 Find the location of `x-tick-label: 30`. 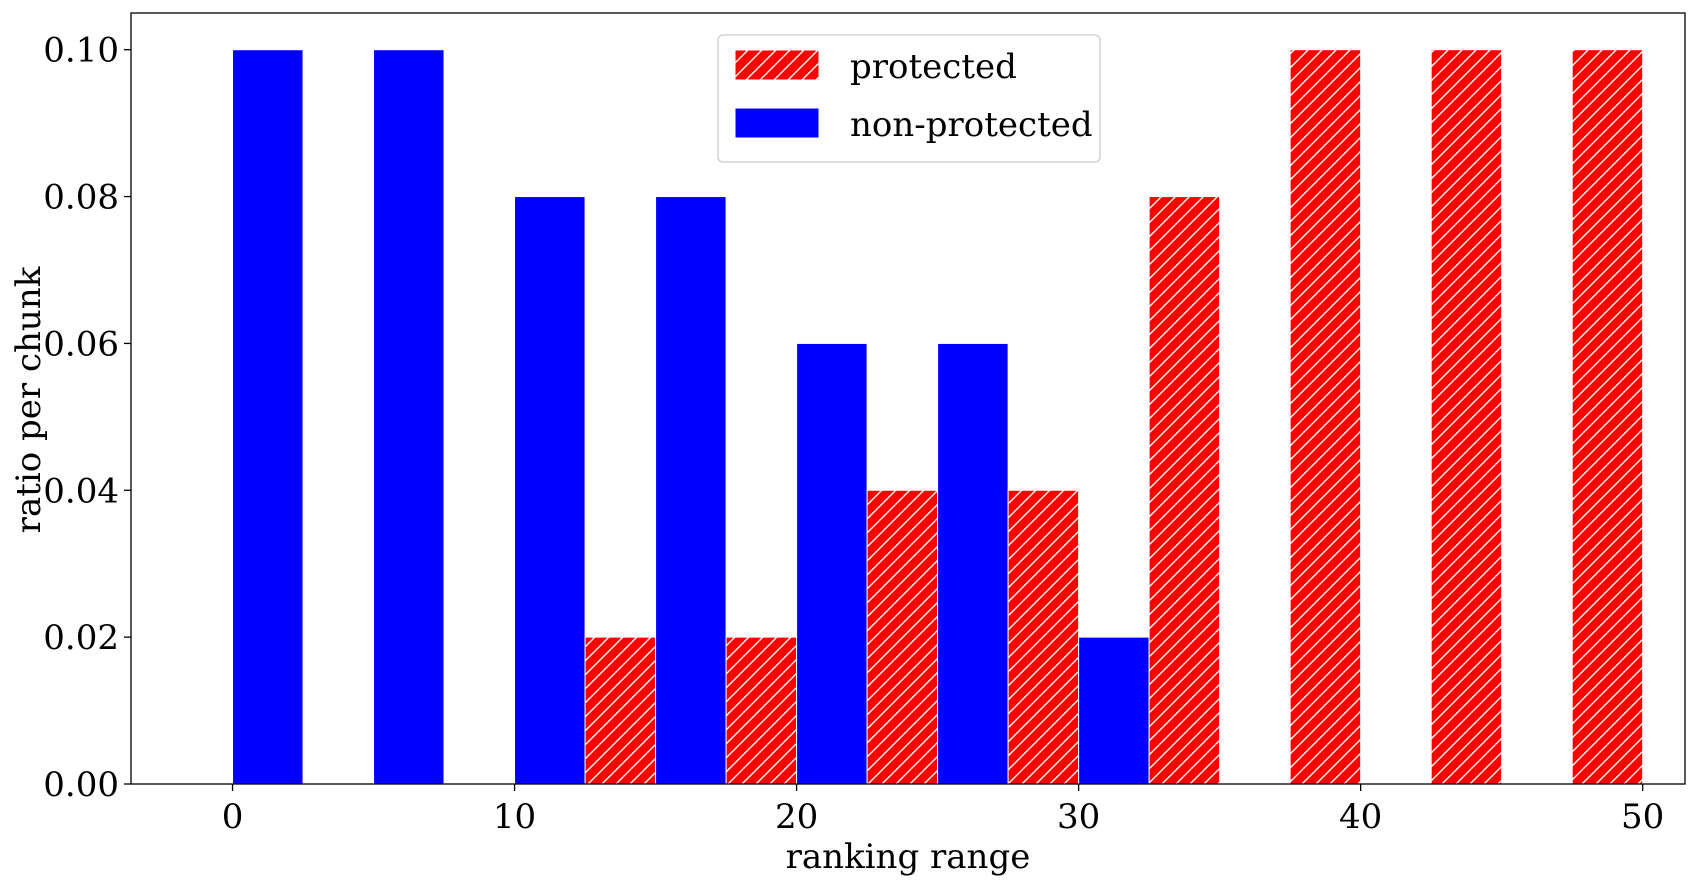

x-tick-label: 30 is located at coordinates (1078, 817).